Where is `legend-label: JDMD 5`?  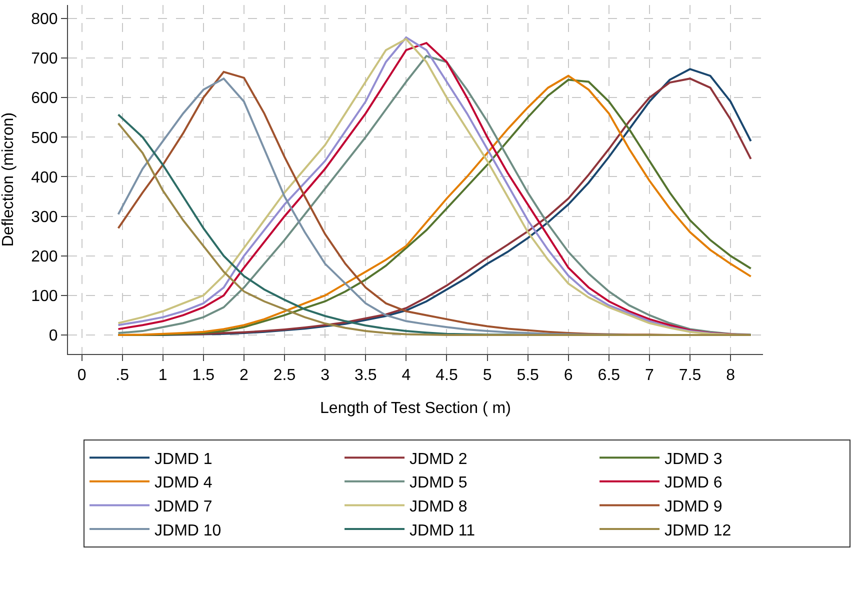
legend-label: JDMD 5 is located at coordinates (439, 483).